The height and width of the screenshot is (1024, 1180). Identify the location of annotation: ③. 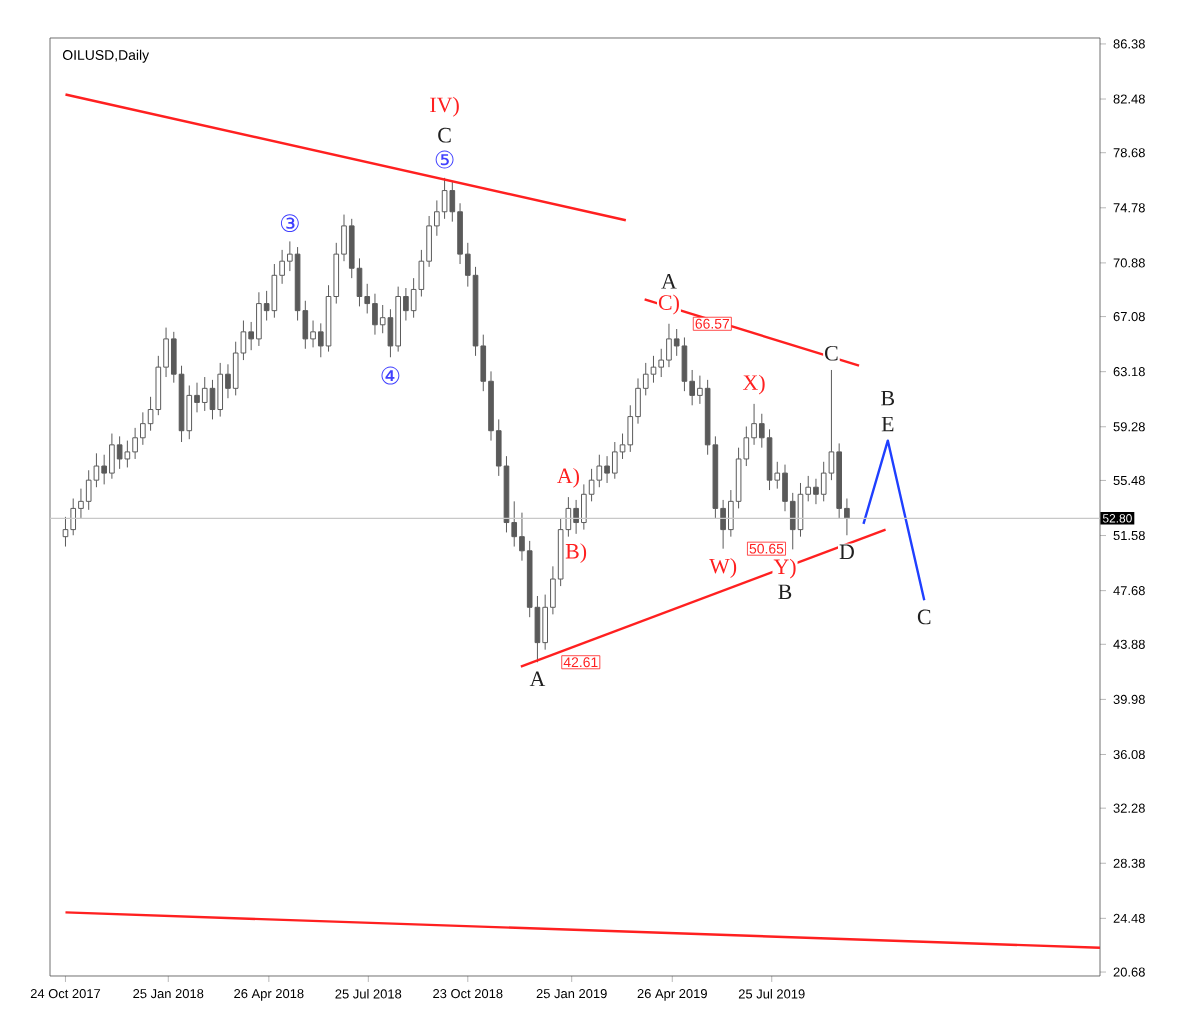
(289, 223).